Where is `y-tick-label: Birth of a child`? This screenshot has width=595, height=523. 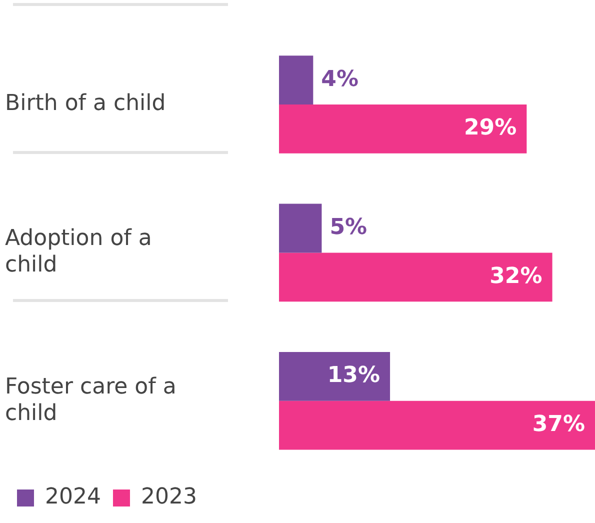
y-tick-label: Birth of a child is located at coordinates (85, 103).